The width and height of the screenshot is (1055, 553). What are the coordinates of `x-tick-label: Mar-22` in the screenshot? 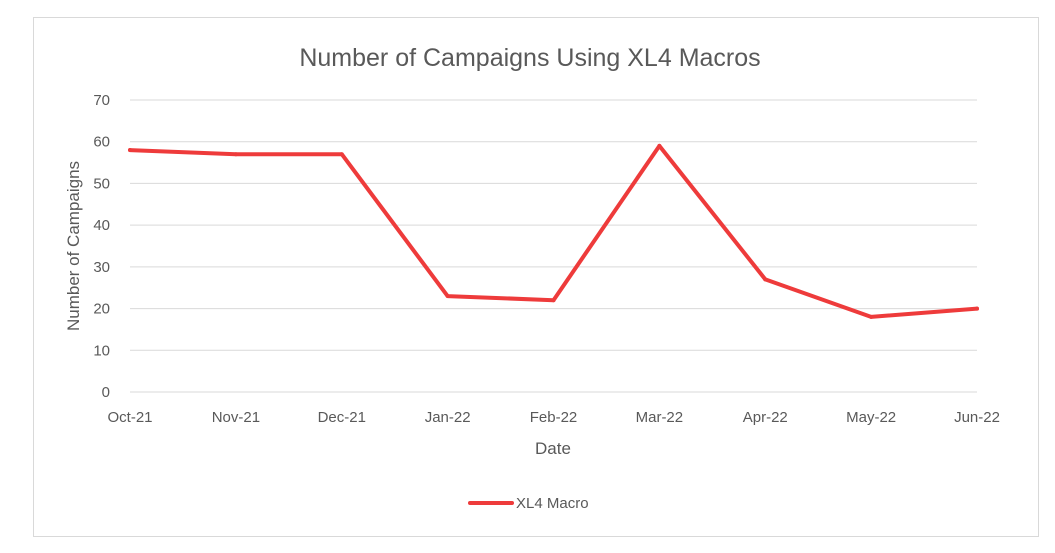 It's located at (660, 417).